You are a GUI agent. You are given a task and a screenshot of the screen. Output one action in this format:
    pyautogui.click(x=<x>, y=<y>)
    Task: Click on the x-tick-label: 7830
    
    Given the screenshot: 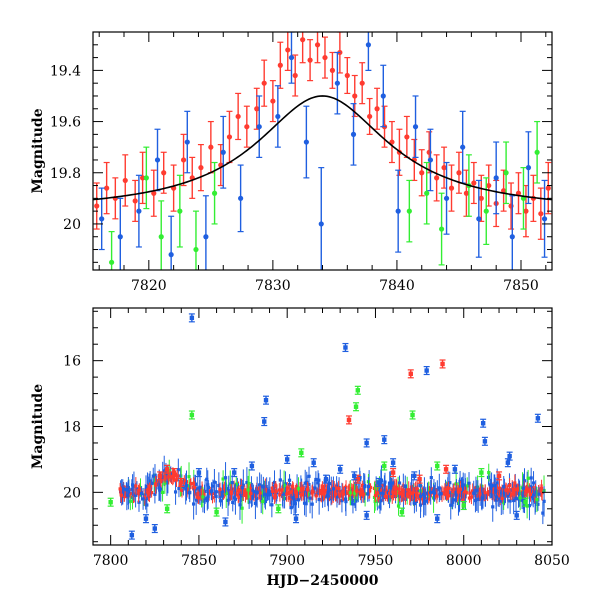 What is the action you would take?
    pyautogui.click(x=273, y=286)
    